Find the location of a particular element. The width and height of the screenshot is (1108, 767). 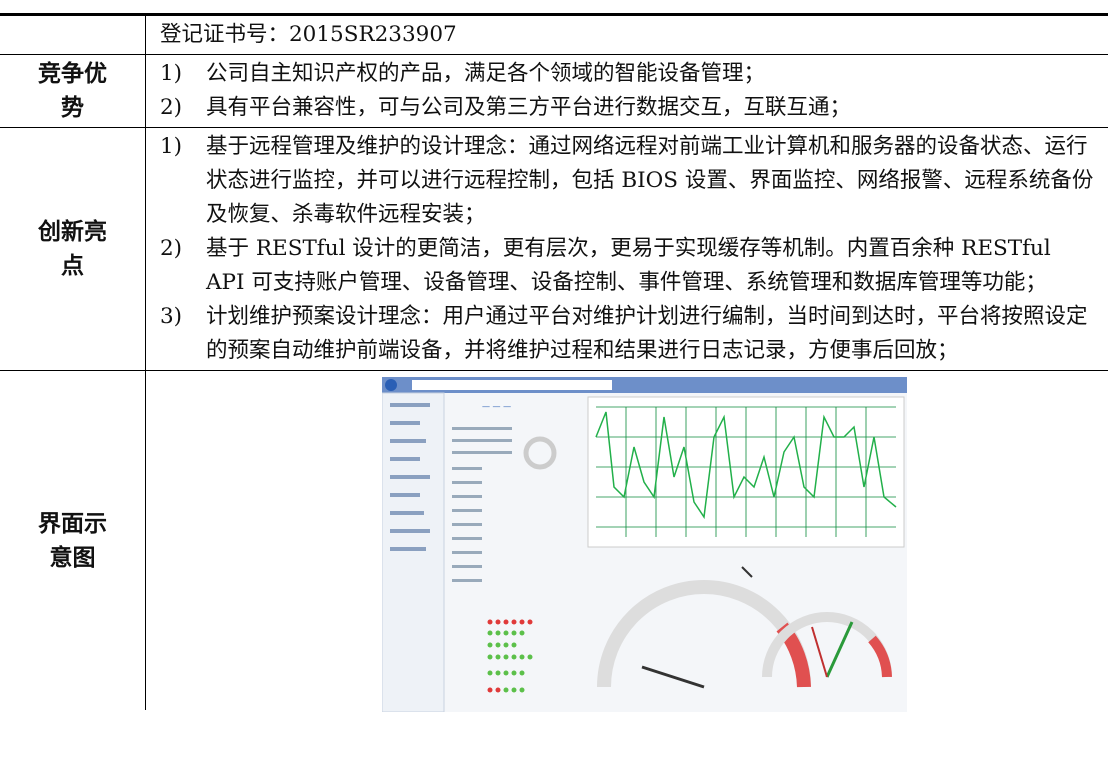

item-text: 具有平台兼容性，可与公司及第三方平台进行数据交互，互联互通； is located at coordinates (529, 107).